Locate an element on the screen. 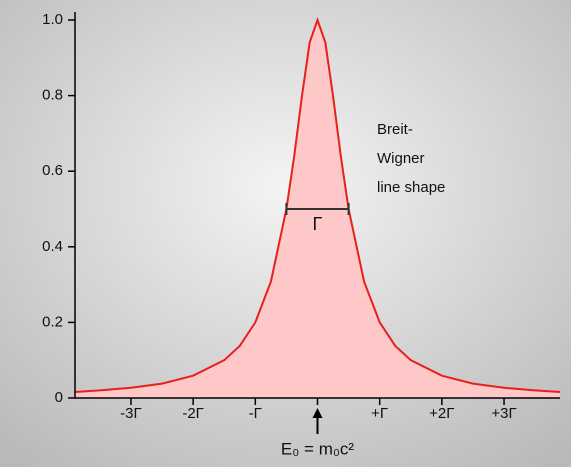  y-tick-label: 1.0 is located at coordinates (52, 19).